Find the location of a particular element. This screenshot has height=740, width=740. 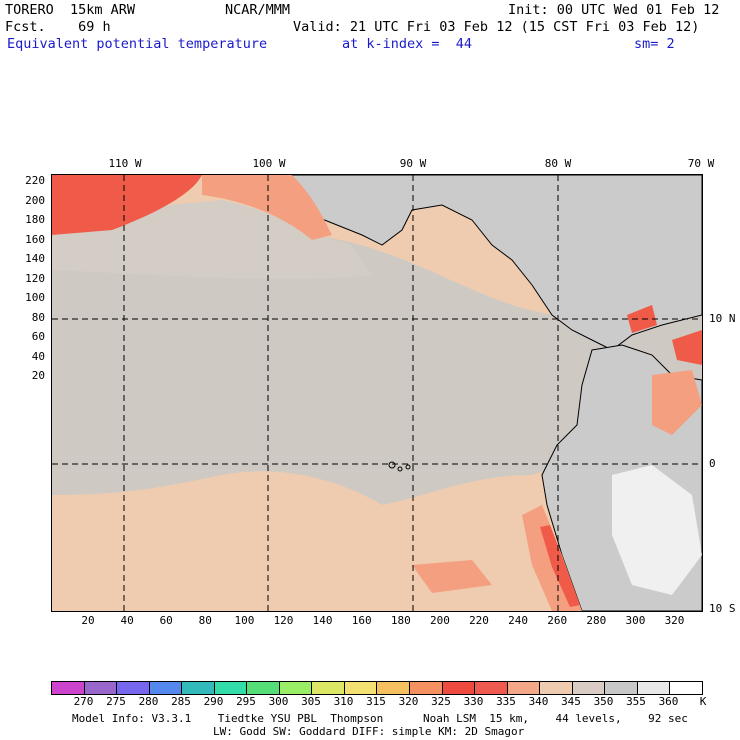

colorbar-level-label: 290 is located at coordinates (213, 701).